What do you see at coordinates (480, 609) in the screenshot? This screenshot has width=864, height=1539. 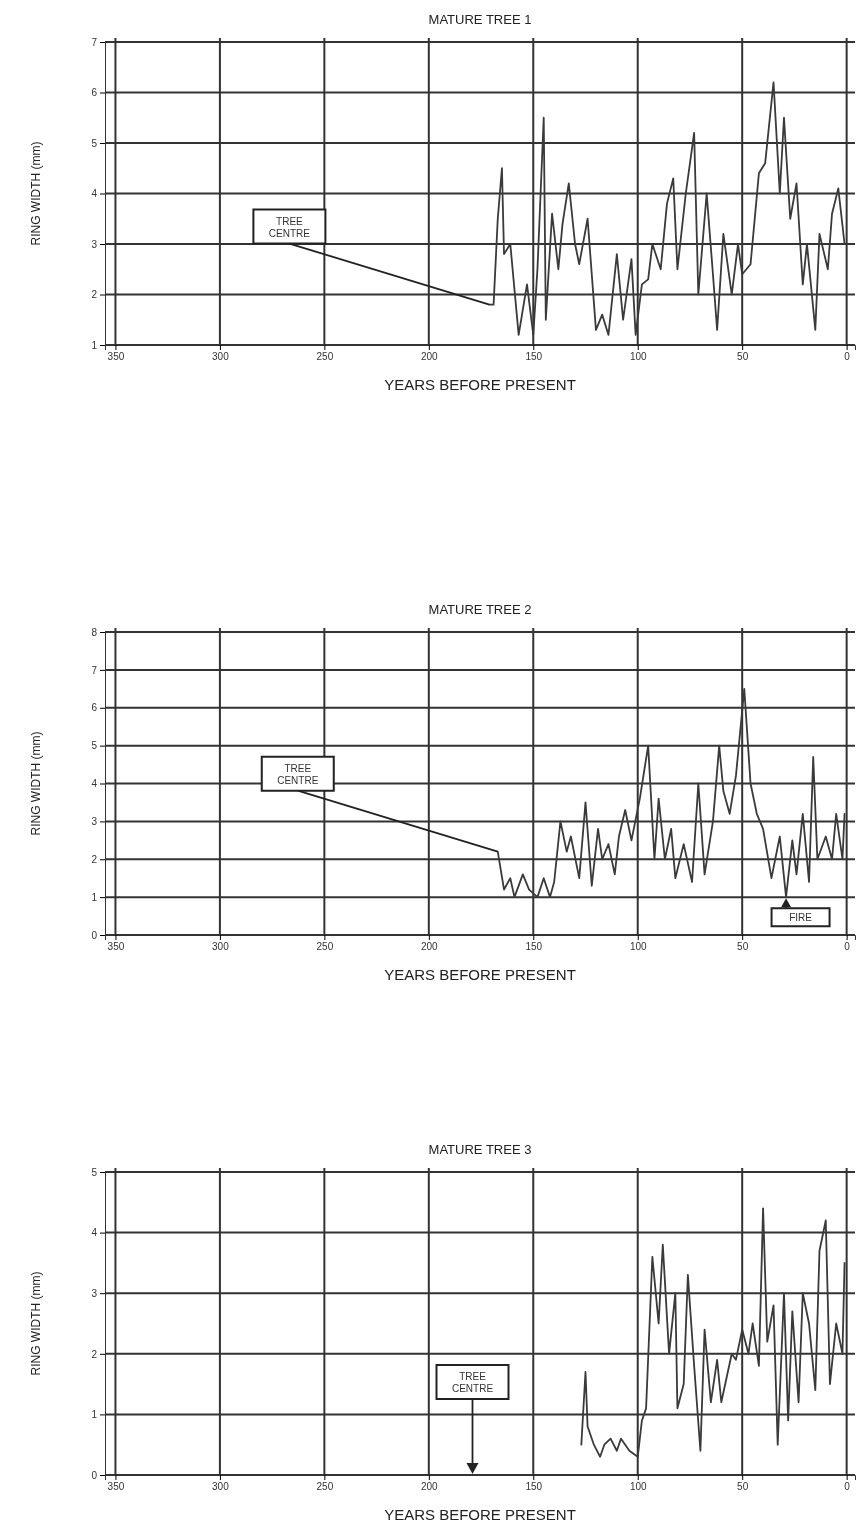 I see `chart-title: MATURE TREE 2` at bounding box center [480, 609].